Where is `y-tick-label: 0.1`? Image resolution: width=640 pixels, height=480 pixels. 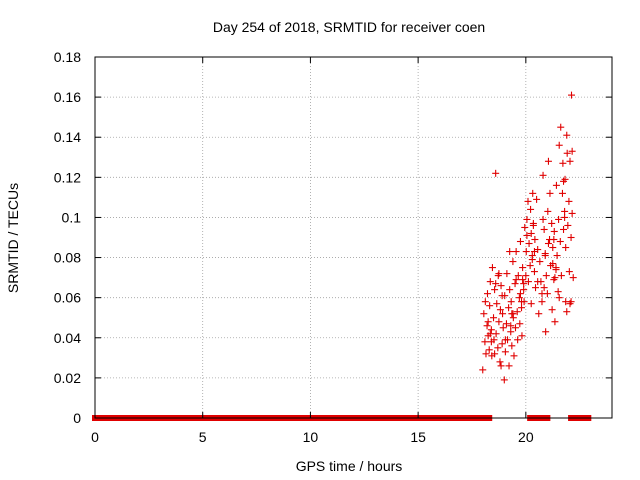
y-tick-label: 0.1 is located at coordinates (72, 217).